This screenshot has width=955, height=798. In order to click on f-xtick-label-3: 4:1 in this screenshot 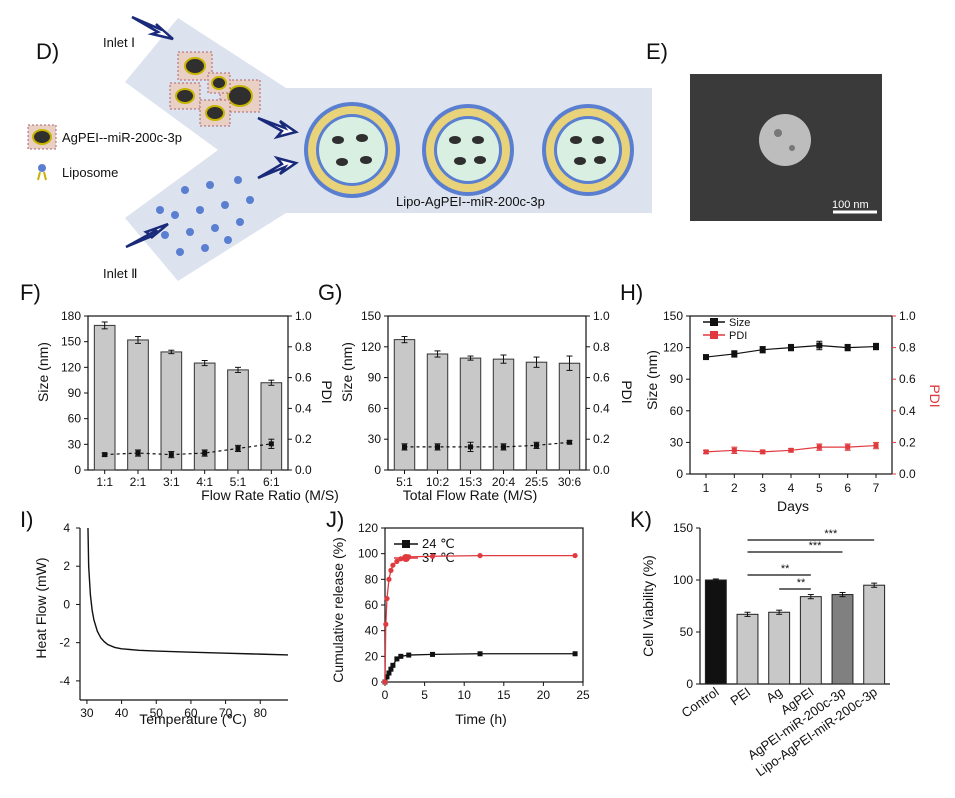, I will do `click(204, 482)`.